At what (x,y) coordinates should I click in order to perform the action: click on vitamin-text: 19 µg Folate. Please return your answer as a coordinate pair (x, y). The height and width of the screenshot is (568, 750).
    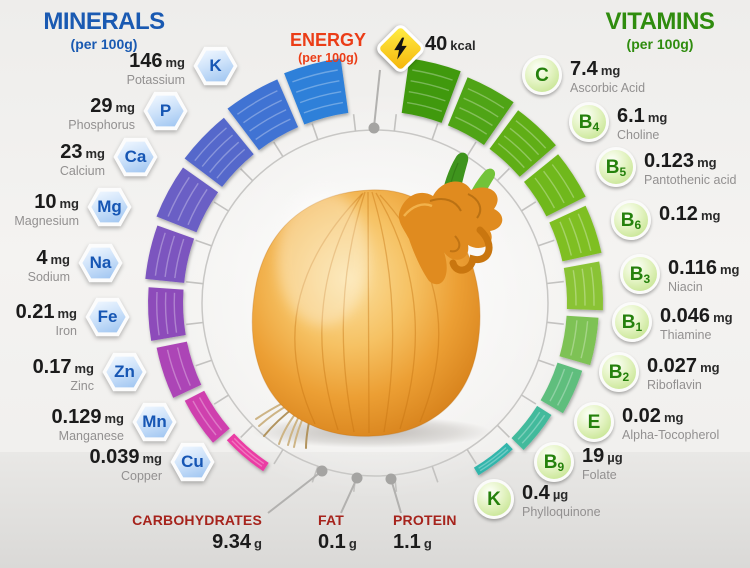
    Looking at the image, I should click on (602, 464).